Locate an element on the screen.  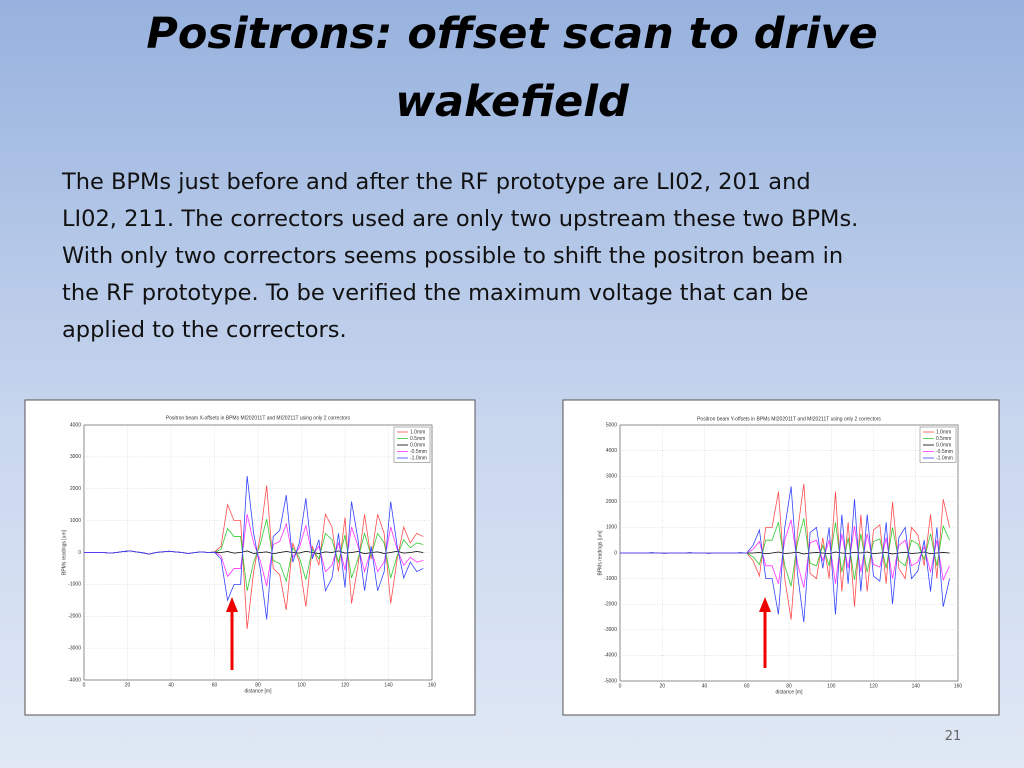
y-tick-label: -5000 is located at coordinates (610, 681).